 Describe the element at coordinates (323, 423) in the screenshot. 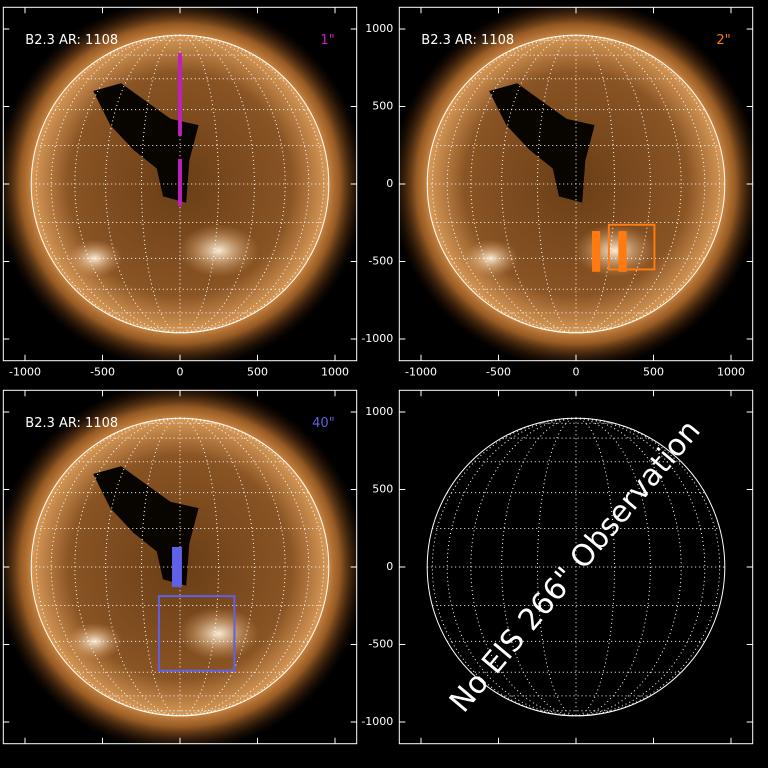

I see `slit-label: 40"` at that location.